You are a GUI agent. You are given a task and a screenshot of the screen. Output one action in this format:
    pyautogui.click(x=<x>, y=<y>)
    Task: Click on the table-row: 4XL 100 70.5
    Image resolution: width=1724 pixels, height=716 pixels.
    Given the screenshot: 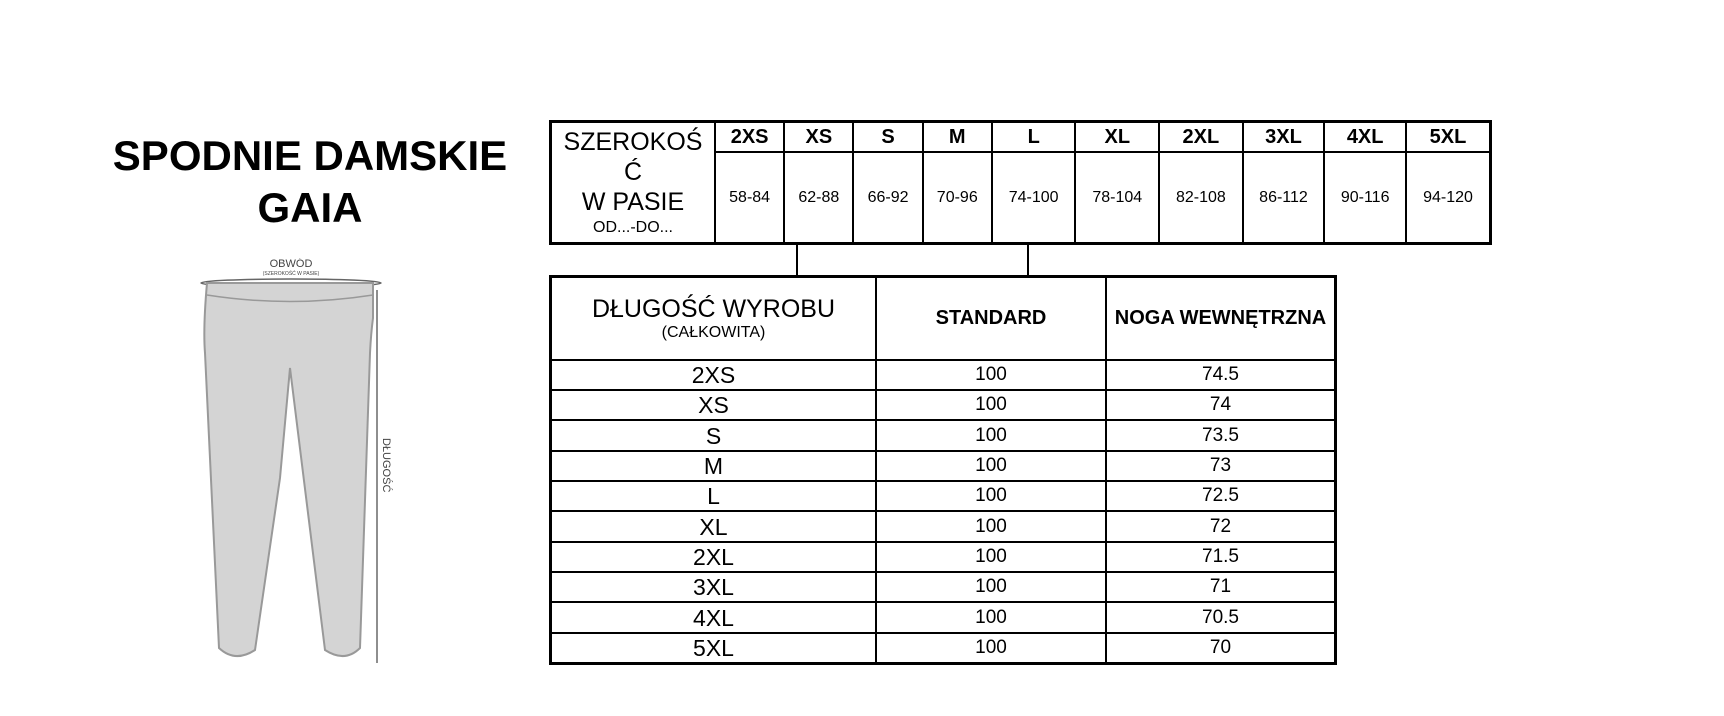 What is the action you would take?
    pyautogui.click(x=943, y=617)
    